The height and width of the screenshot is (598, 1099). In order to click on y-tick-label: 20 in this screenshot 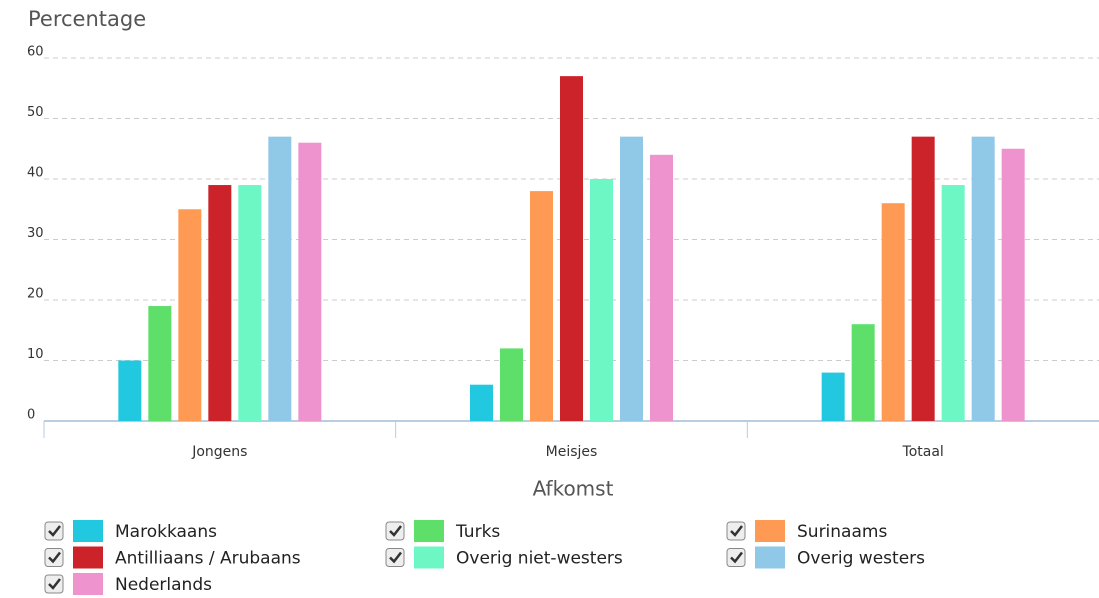, I will do `click(35, 294)`.